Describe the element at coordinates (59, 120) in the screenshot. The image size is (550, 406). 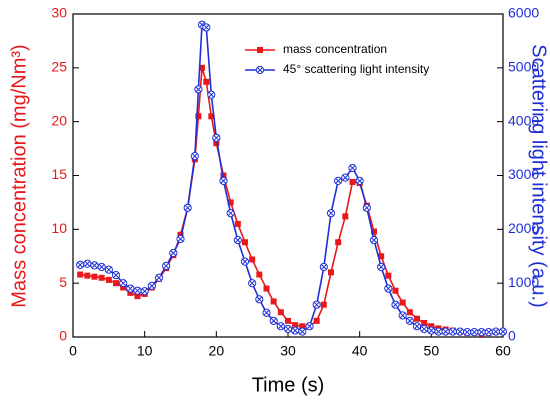
I see `y-tick-label: 20` at that location.